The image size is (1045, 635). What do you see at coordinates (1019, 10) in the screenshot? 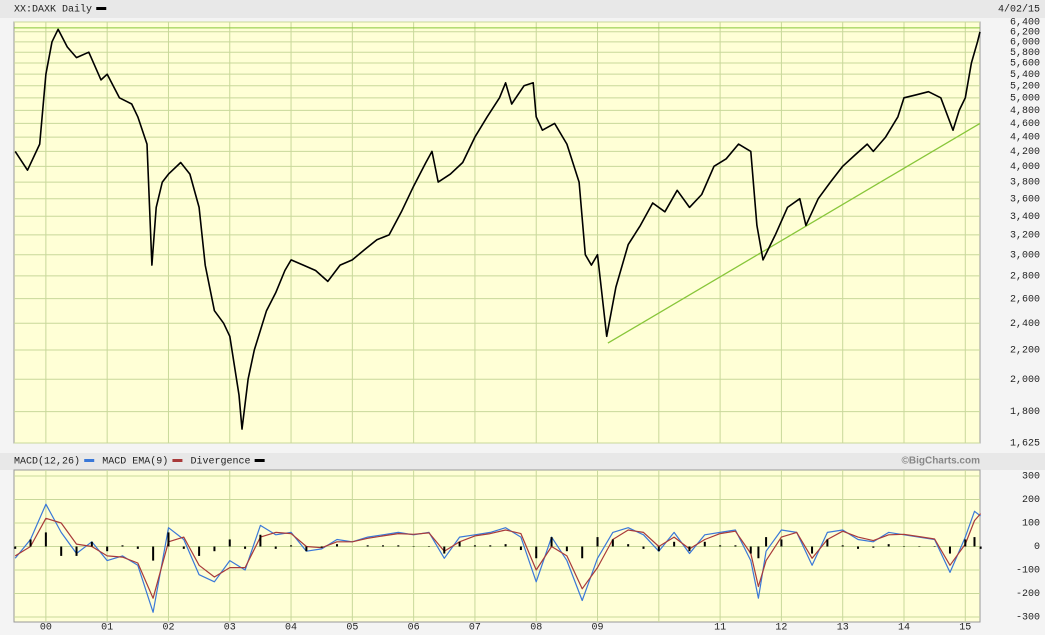
I see `date-label: 4/02/15` at bounding box center [1019, 10].